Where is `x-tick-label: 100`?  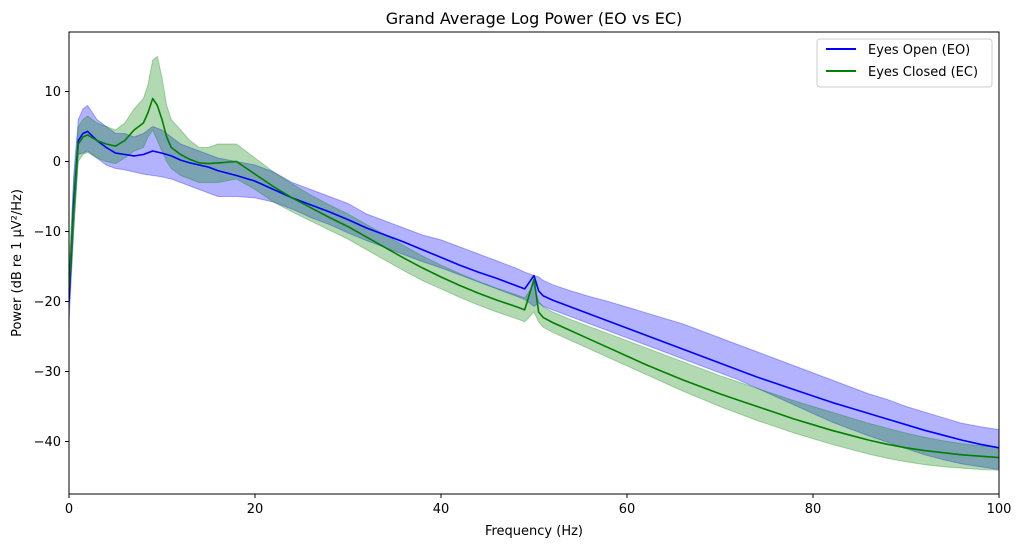
x-tick-label: 100 is located at coordinates (999, 509).